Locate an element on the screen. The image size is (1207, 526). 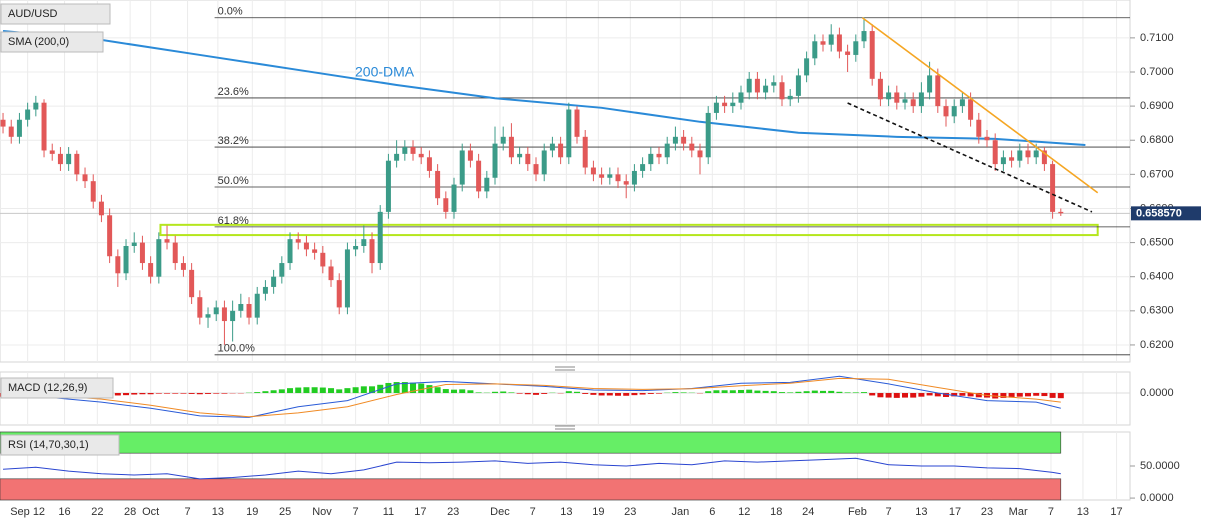
sma-name: SMA (200,0) is located at coordinates (38, 42).